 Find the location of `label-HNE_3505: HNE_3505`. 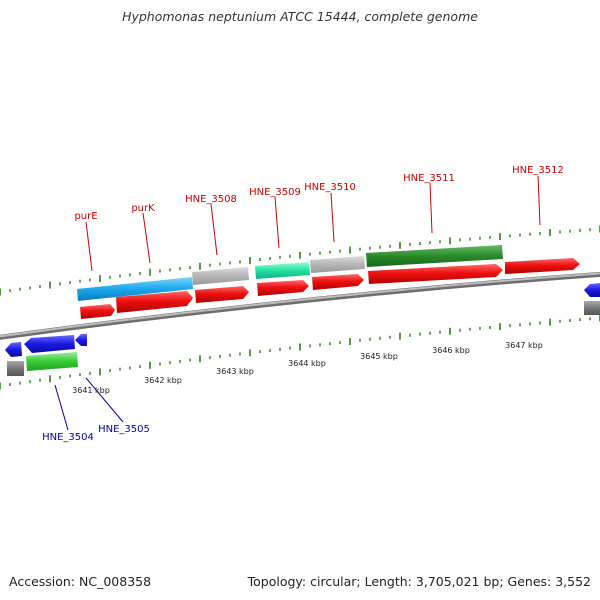

label-HNE_3505: HNE_3505 is located at coordinates (124, 429).